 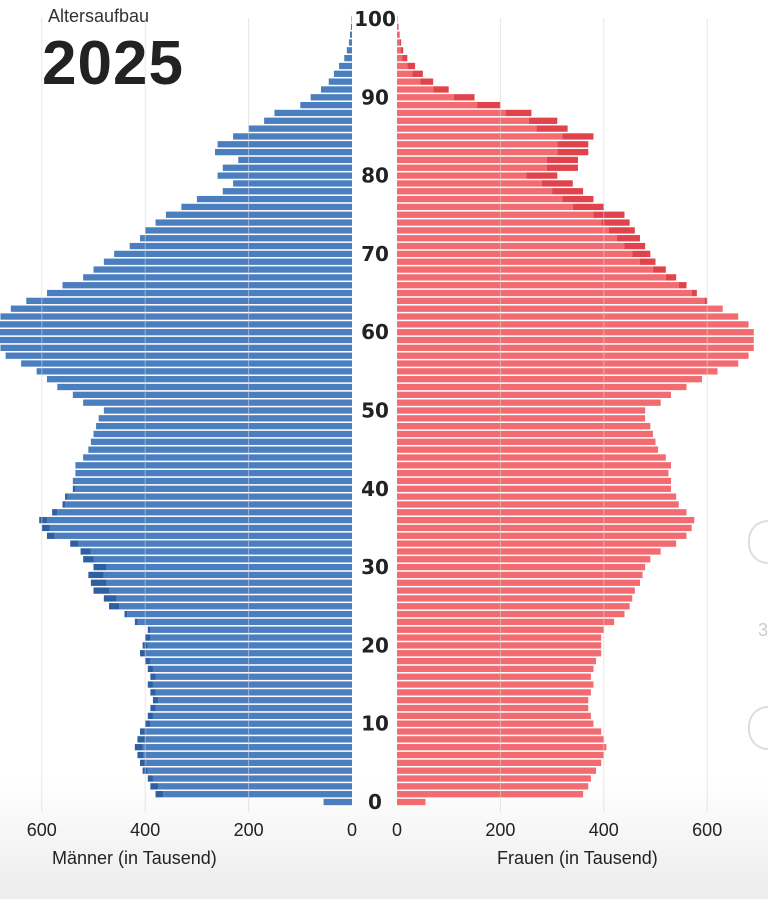 What do you see at coordinates (397, 830) in the screenshot?
I see `women-x-tick-0: 0` at bounding box center [397, 830].